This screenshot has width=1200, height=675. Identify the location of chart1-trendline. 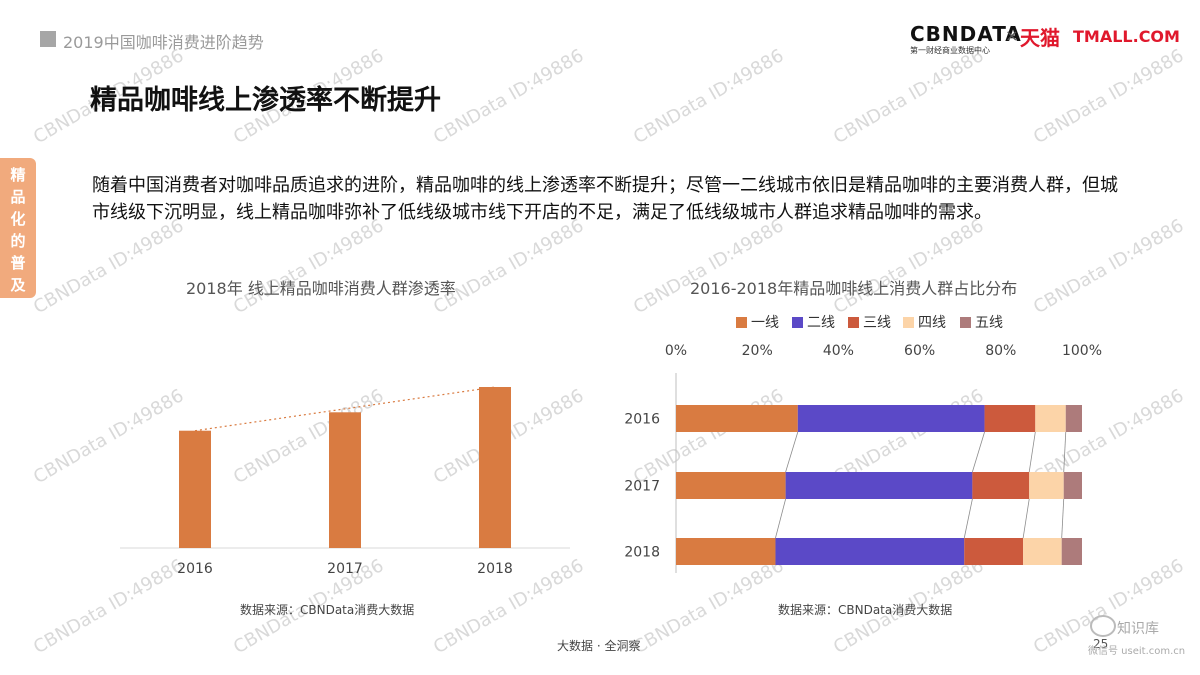
(345, 409).